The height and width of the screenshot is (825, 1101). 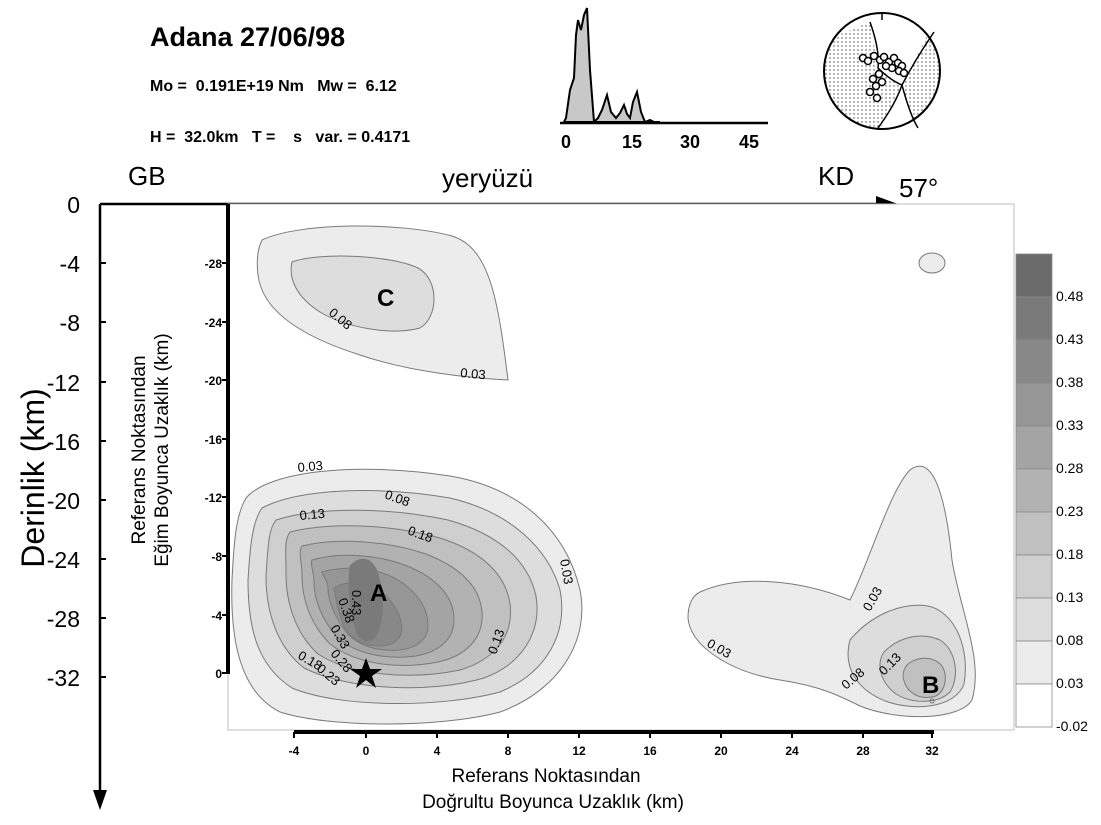 What do you see at coordinates (545, 776) in the screenshot?
I see `strike-axis-label-line1: Referans Noktasından` at bounding box center [545, 776].